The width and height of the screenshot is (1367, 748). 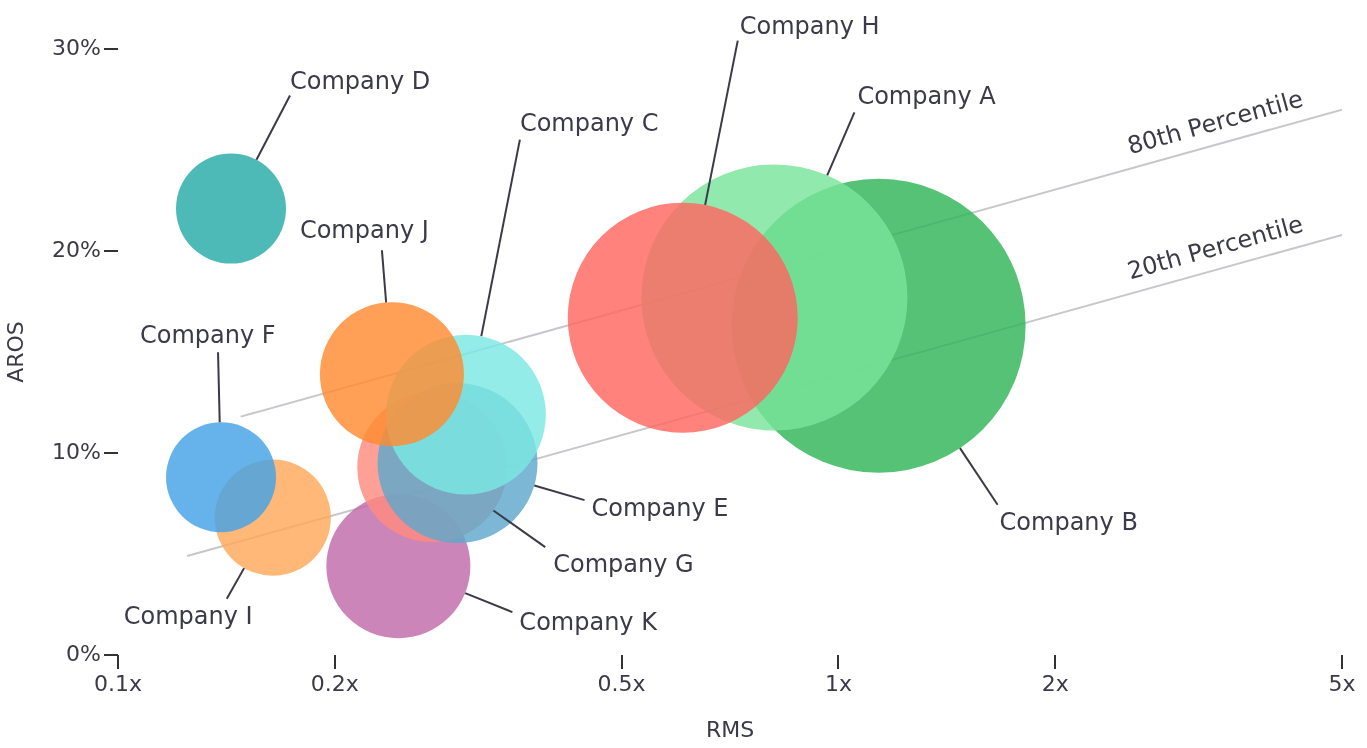 I want to click on text: Company D, so click(x=360, y=80).